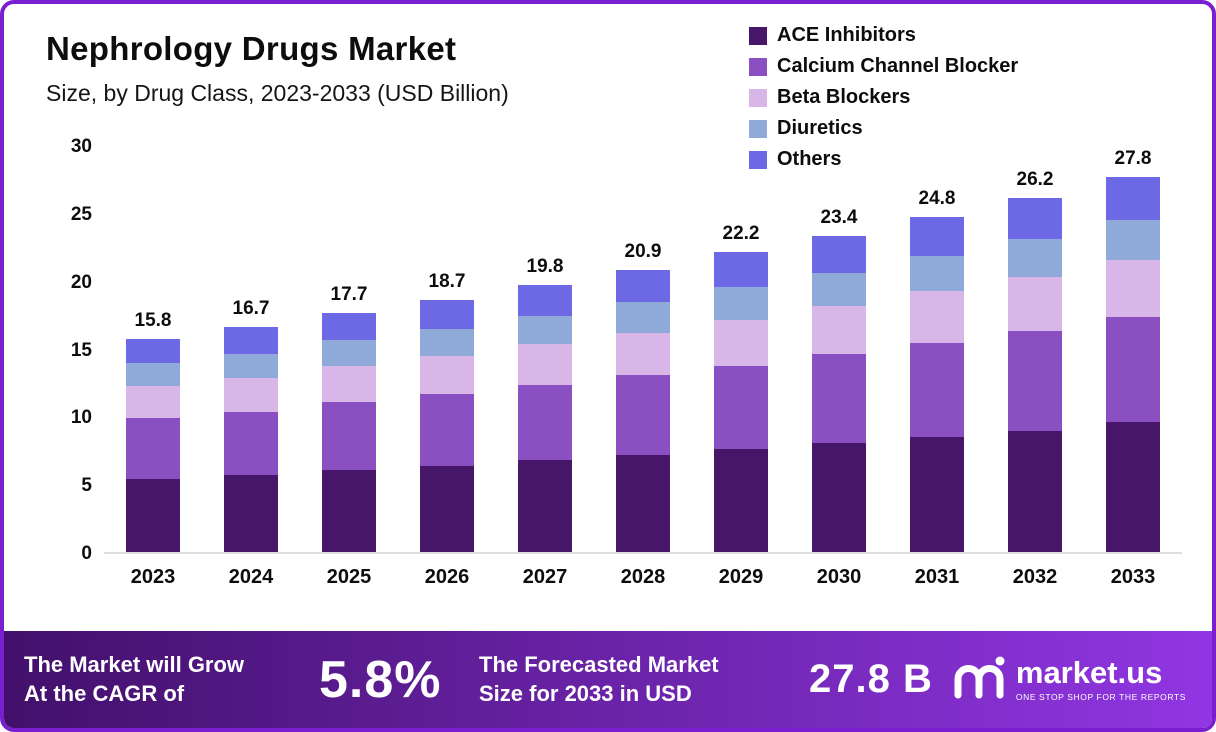 The height and width of the screenshot is (732, 1216). I want to click on bar-column: 22.2, so click(741, 349).